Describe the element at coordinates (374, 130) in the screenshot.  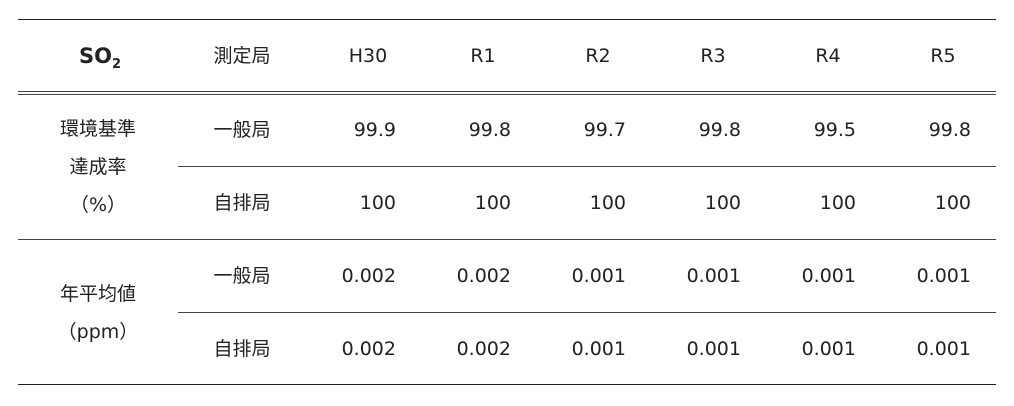
I see `cell-value: 99.9` at that location.